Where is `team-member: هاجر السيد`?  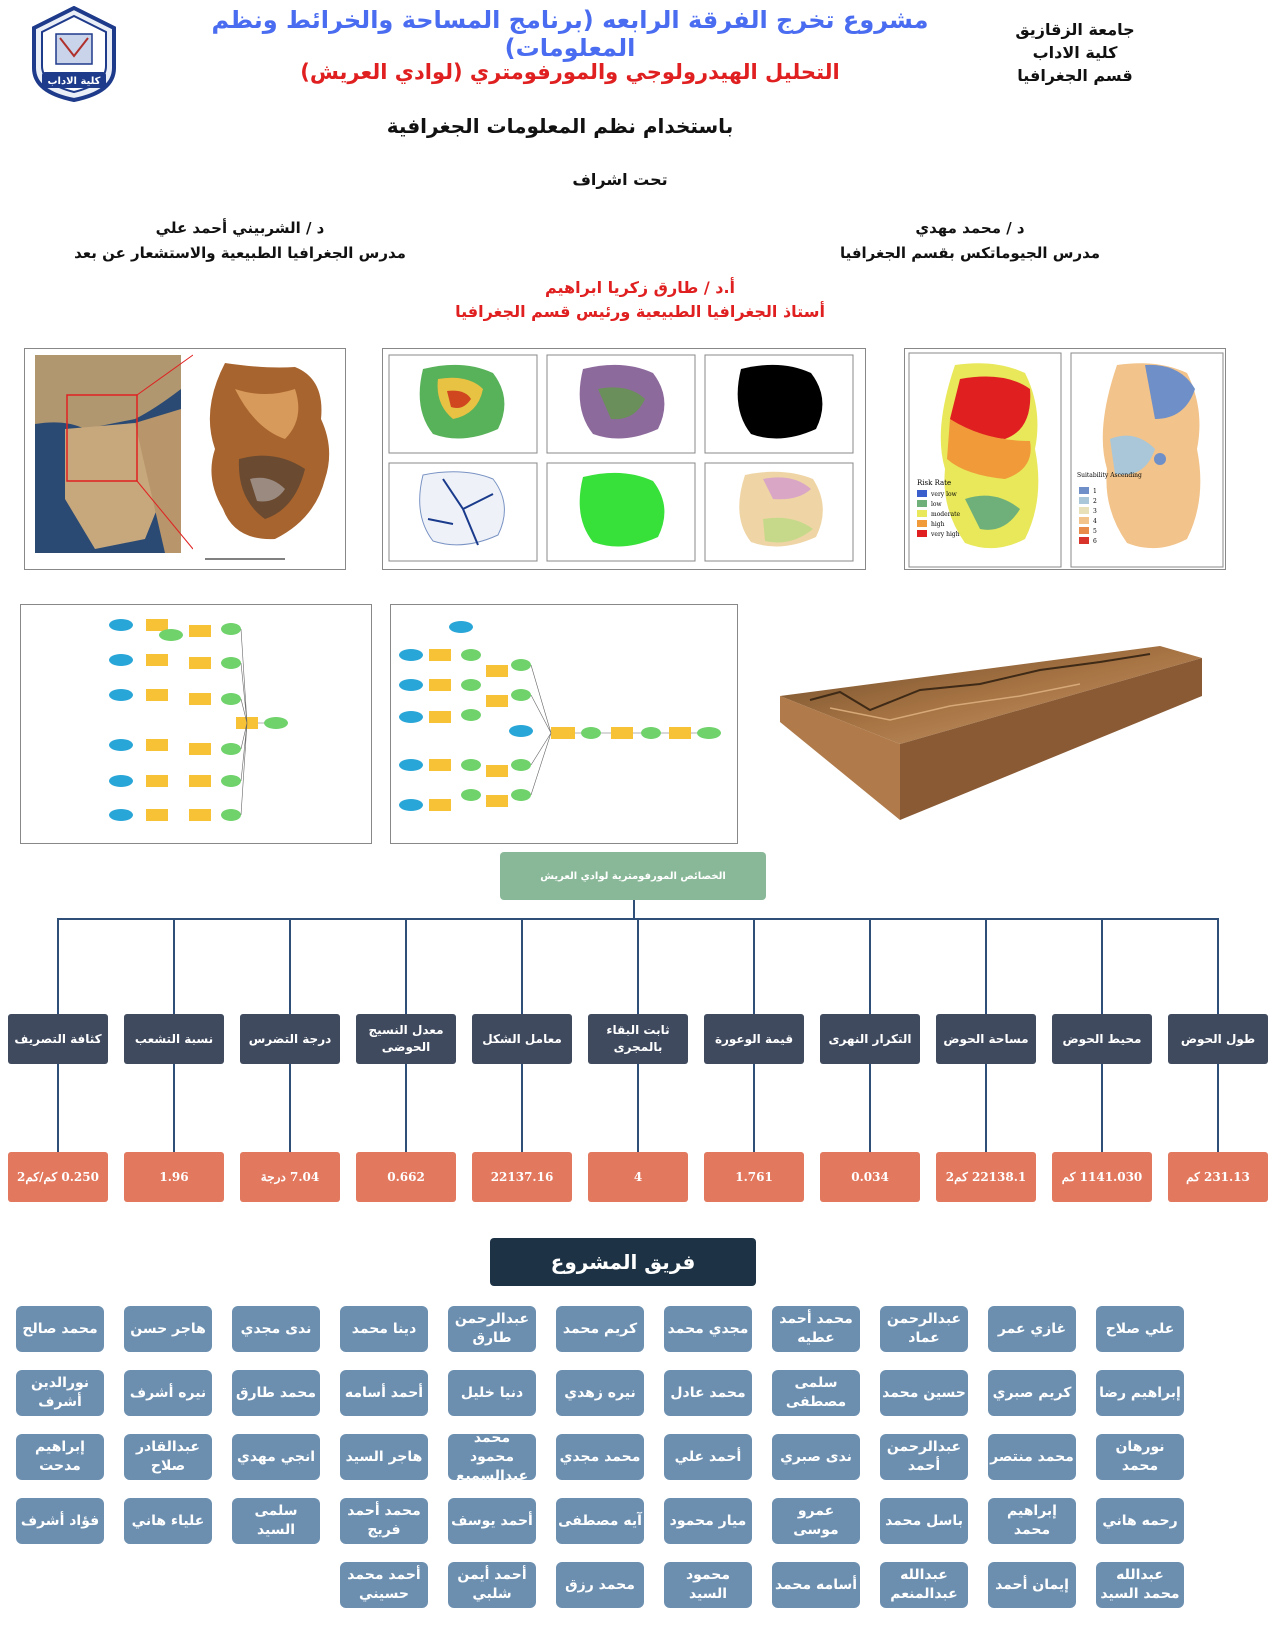
team-member: هاجر السيد is located at coordinates (384, 1457).